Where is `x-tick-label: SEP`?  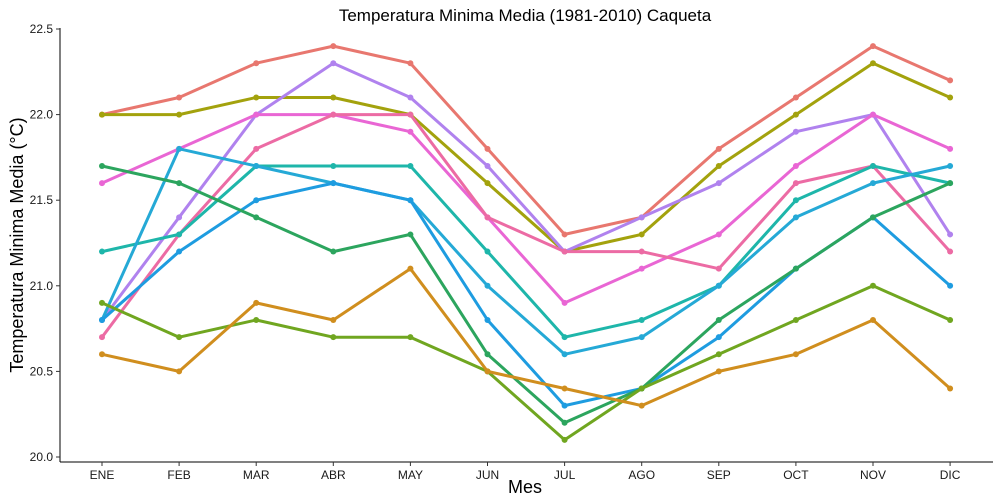 x-tick-label: SEP is located at coordinates (719, 475).